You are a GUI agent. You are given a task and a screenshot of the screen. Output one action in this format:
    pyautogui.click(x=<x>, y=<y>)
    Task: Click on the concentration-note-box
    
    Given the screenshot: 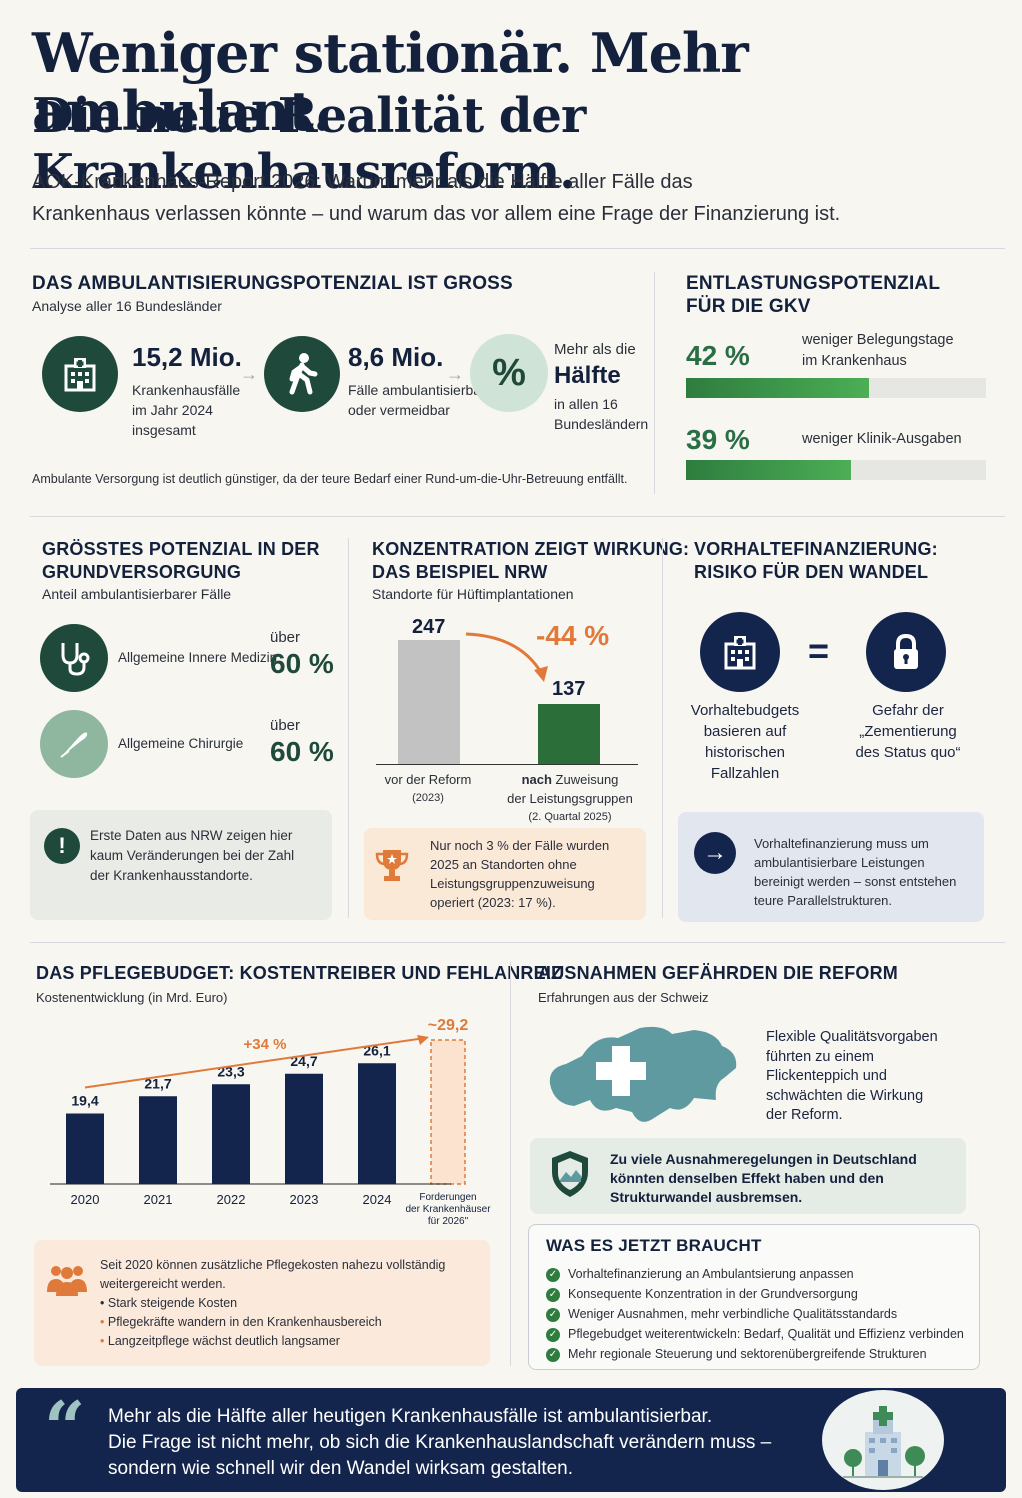 What is the action you would take?
    pyautogui.click(x=505, y=874)
    